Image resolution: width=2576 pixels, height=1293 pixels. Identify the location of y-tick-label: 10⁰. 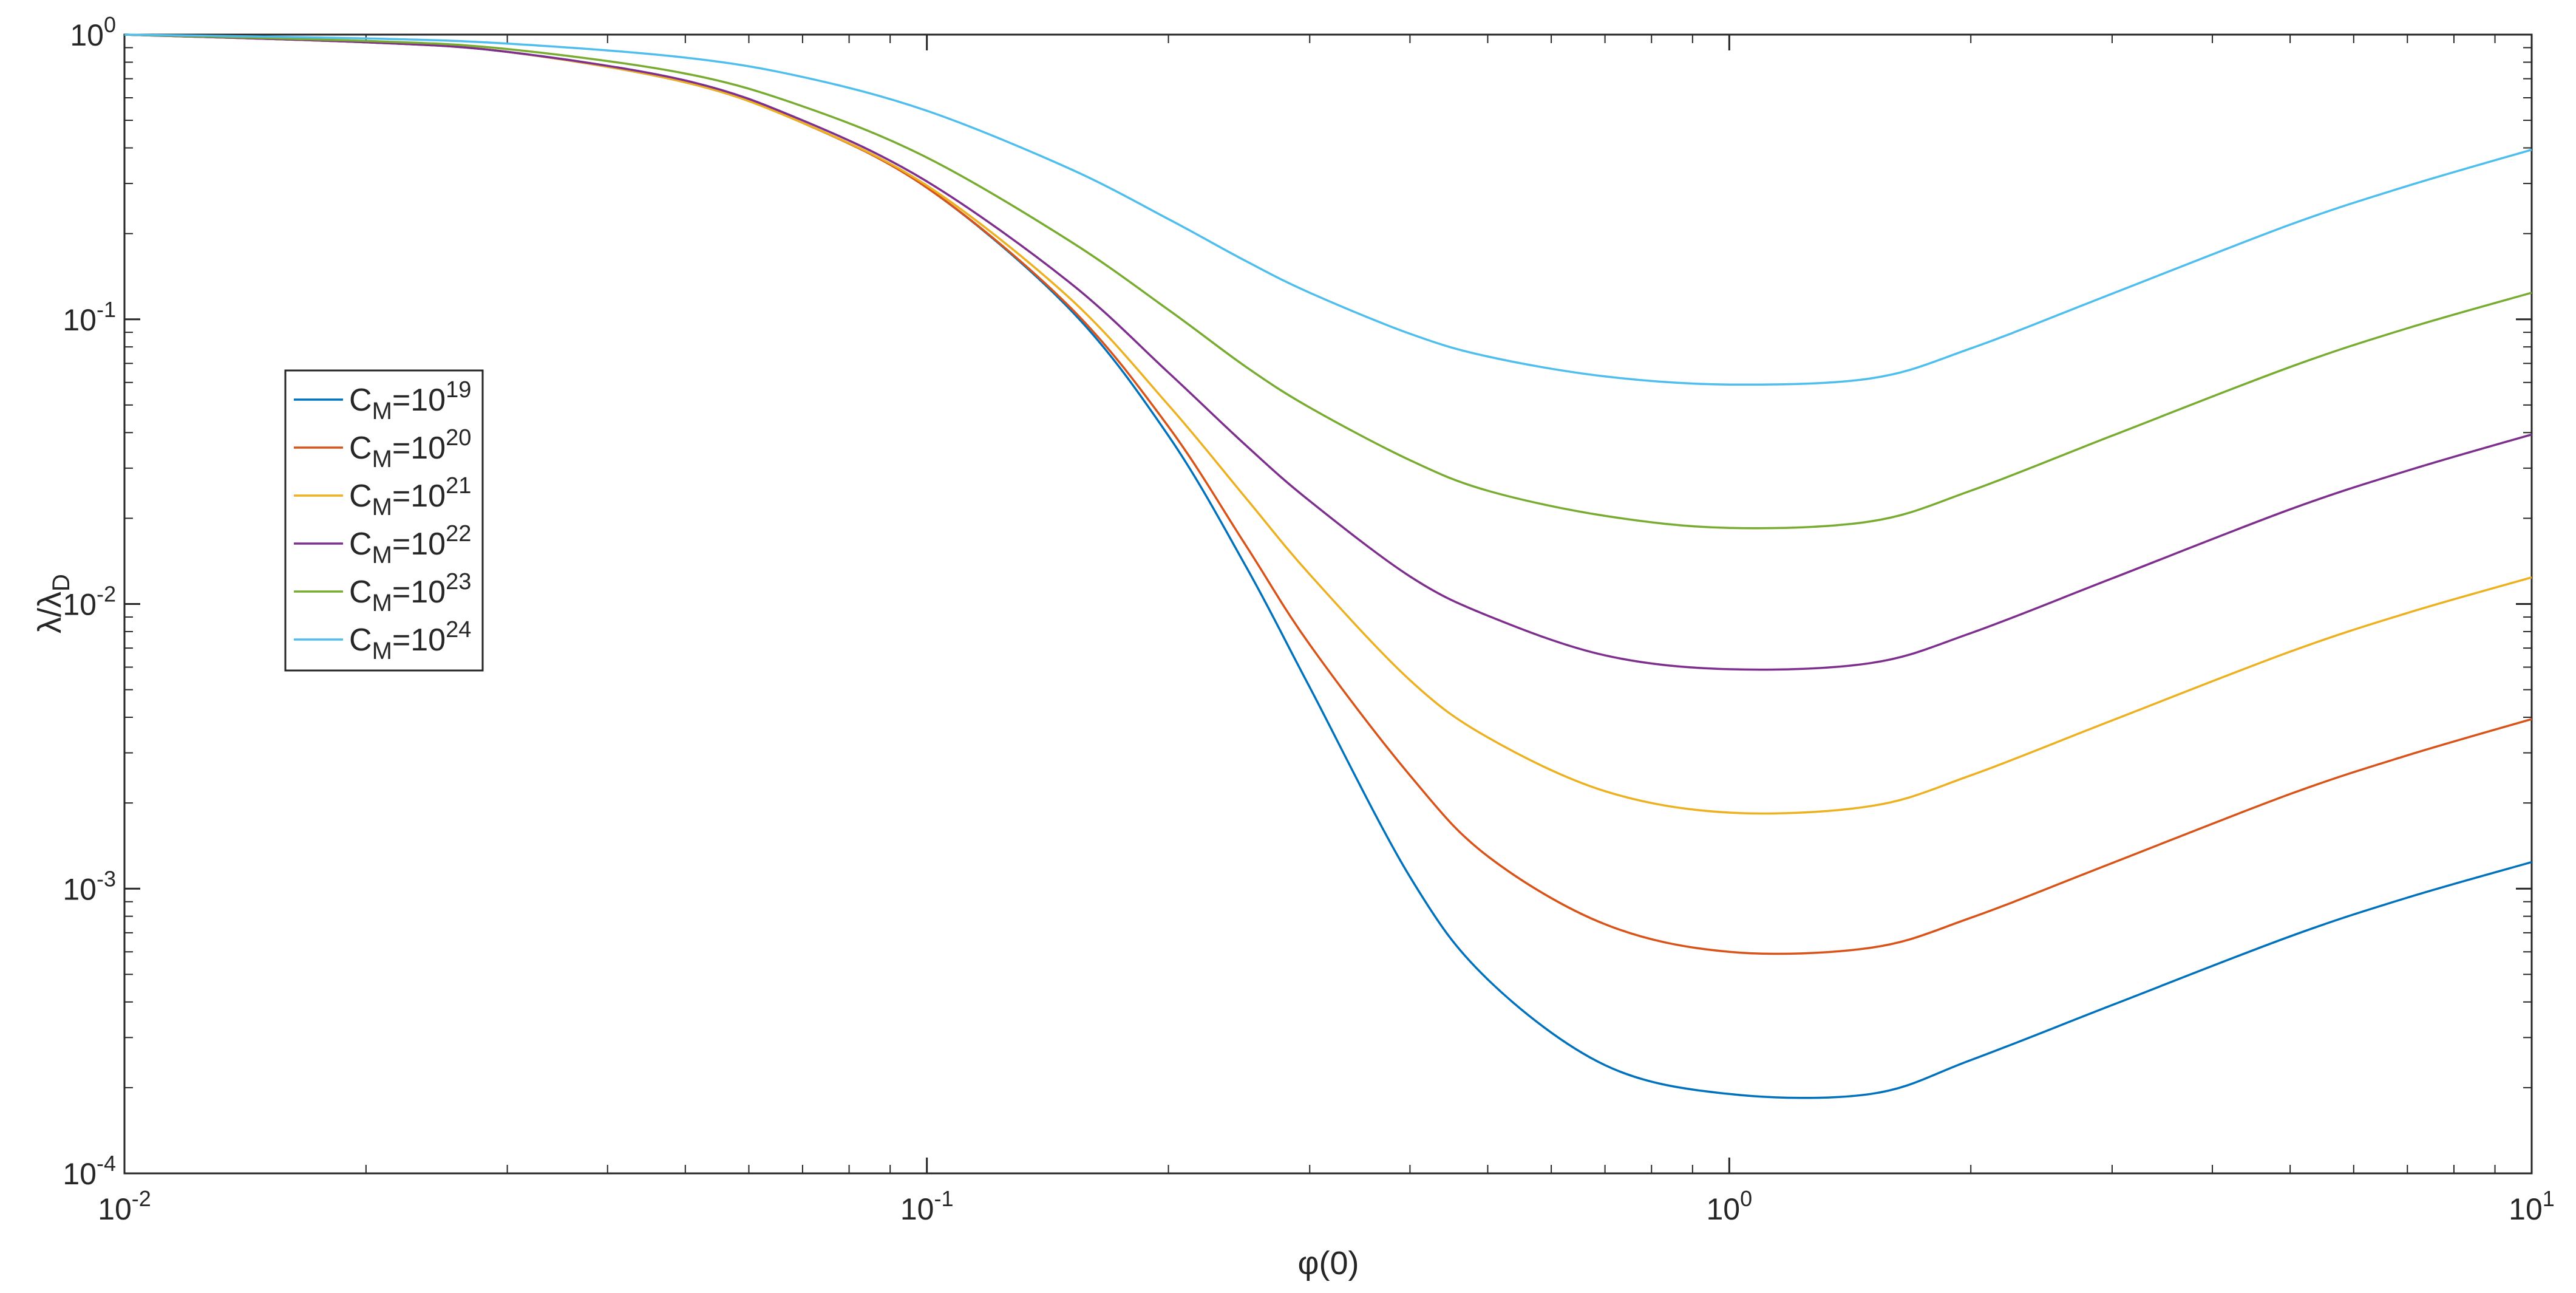
(93, 32).